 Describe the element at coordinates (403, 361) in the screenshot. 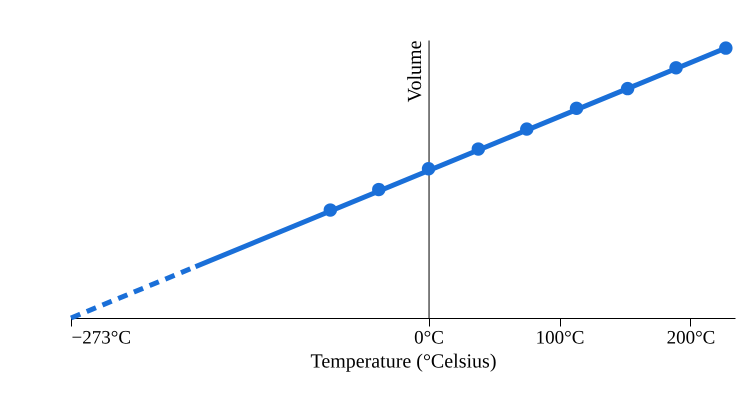

I see `x-axis-title: Temperature (°Celsius)` at that location.